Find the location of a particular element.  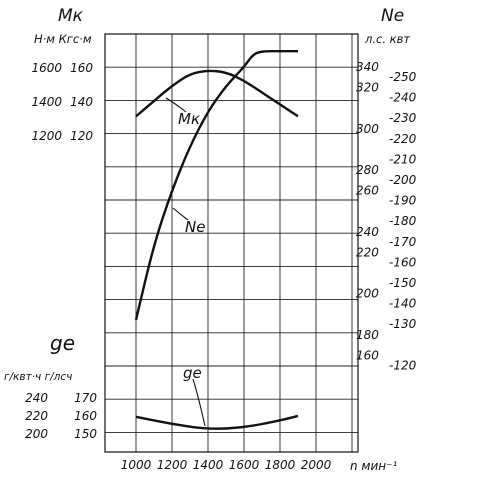

ne-tick-kvt: -160 is located at coordinates (403, 262).